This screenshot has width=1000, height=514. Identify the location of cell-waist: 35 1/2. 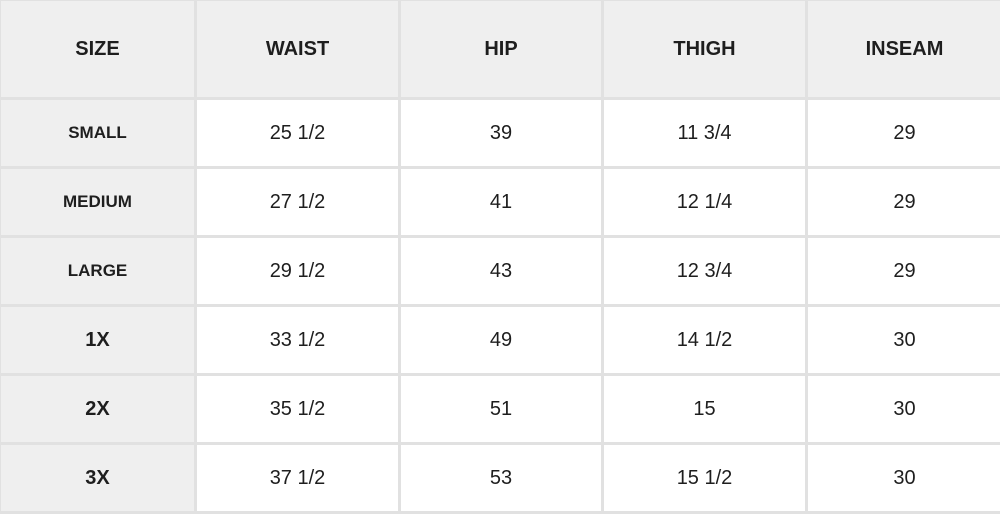
(298, 409).